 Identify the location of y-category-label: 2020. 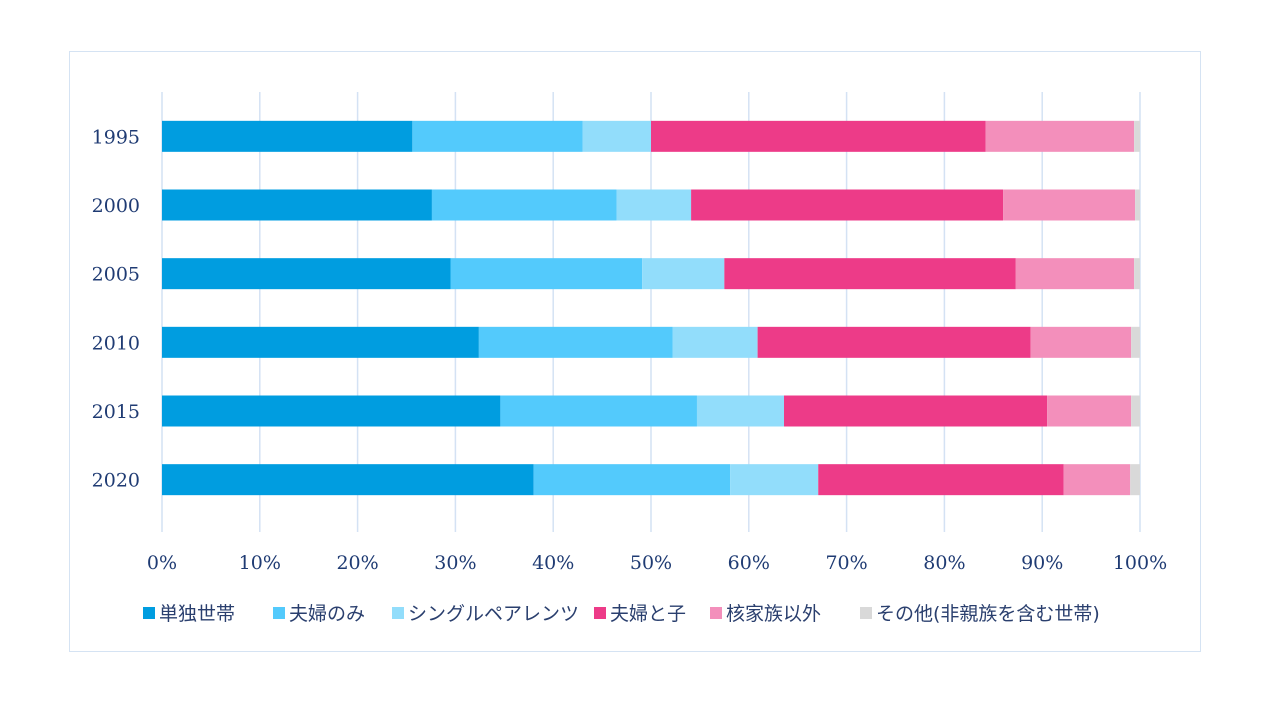
(116, 481).